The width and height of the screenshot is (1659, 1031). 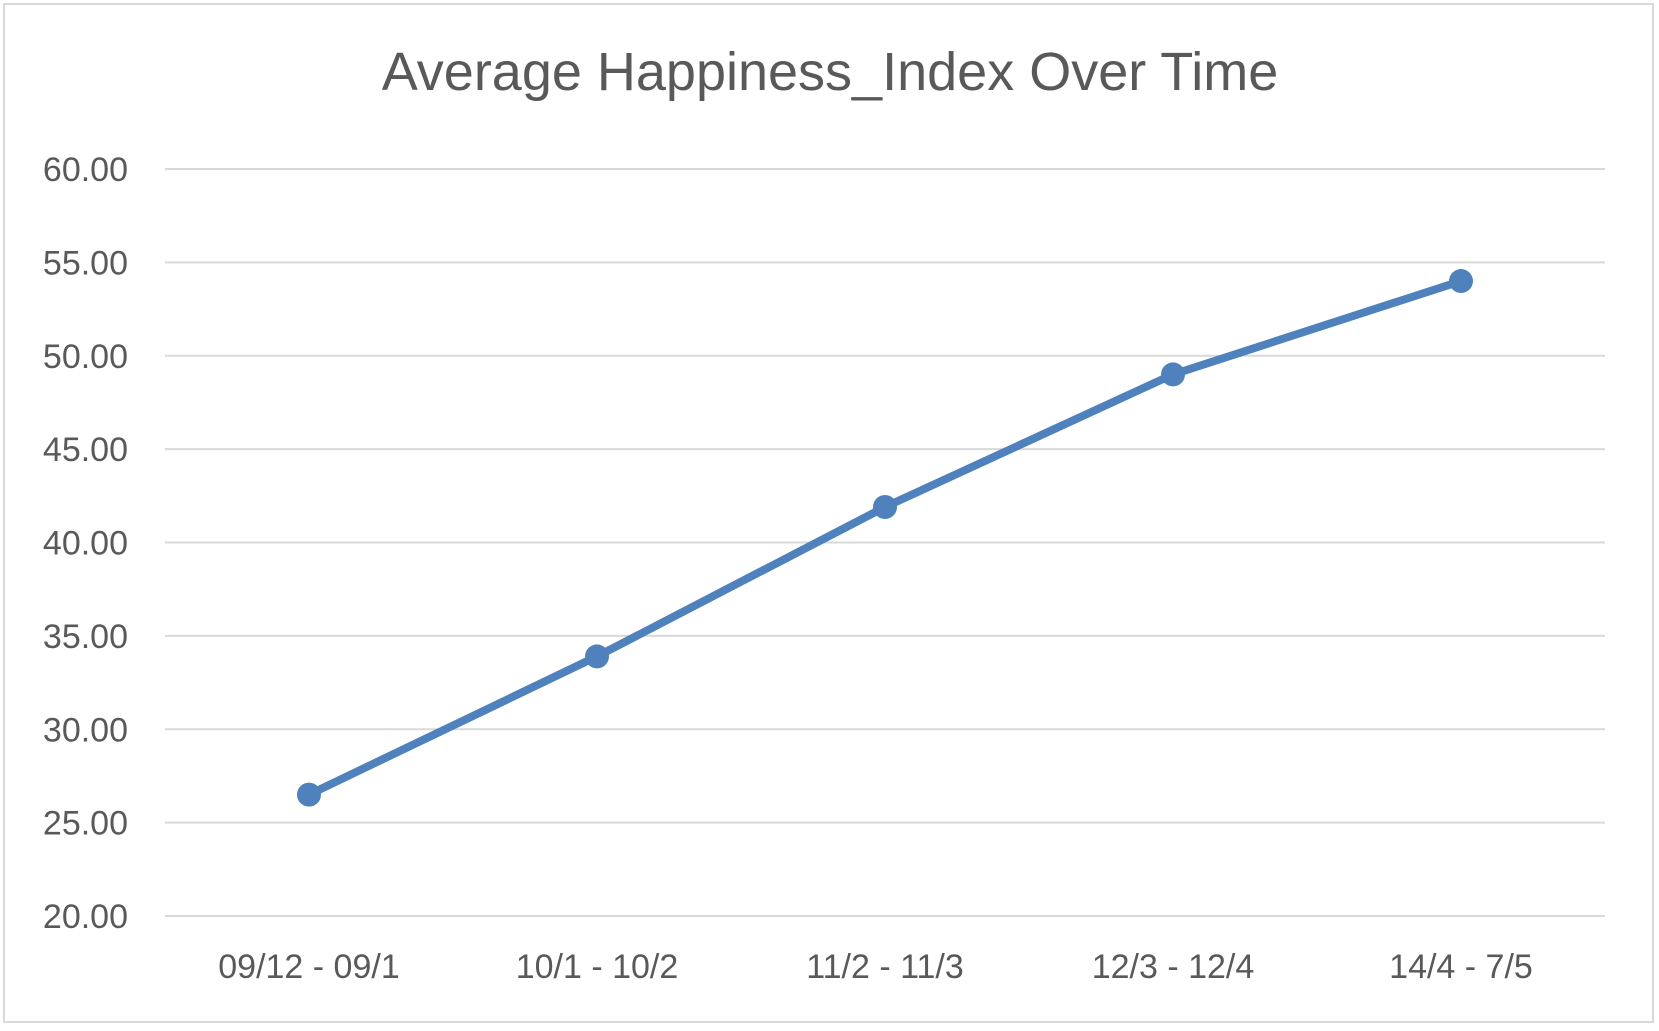 What do you see at coordinates (85, 637) in the screenshot?
I see `y-tick-label: 35.00` at bounding box center [85, 637].